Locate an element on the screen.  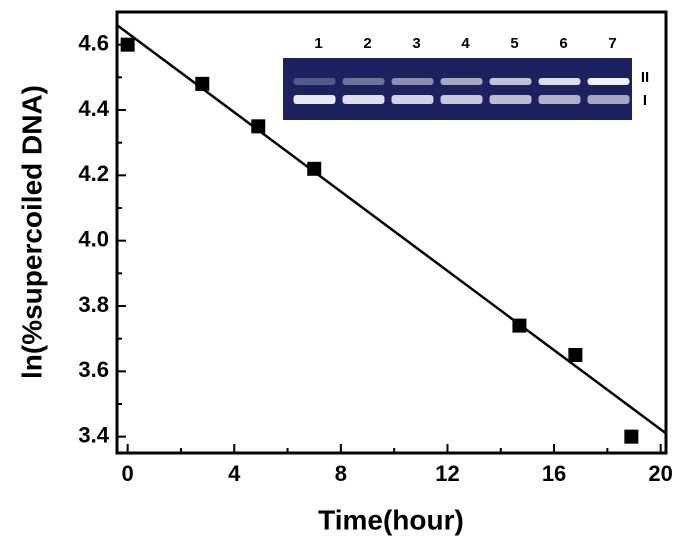
lane-label: 6 is located at coordinates (563, 43).